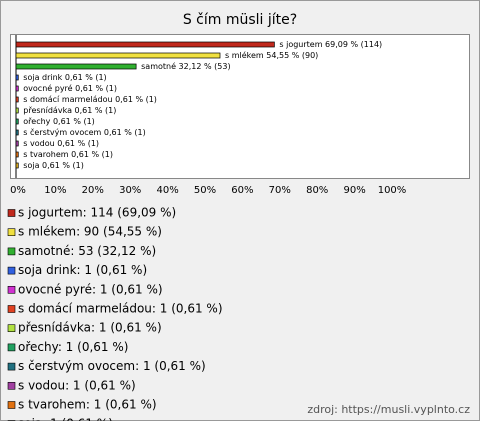  What do you see at coordinates (271, 55) in the screenshot?
I see `data-label: s mlékem 54,55 % (90)` at bounding box center [271, 55].